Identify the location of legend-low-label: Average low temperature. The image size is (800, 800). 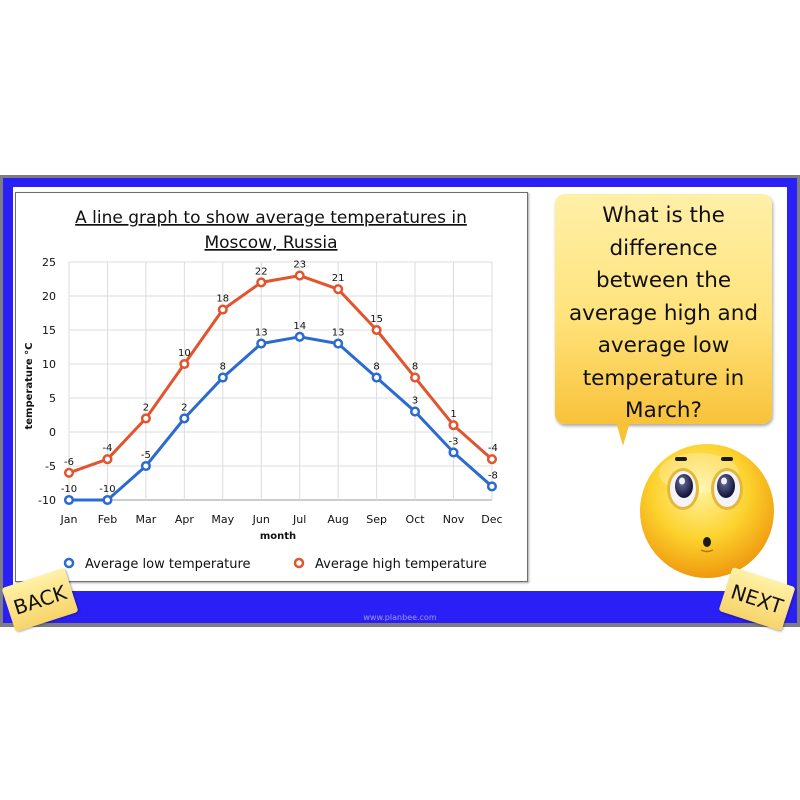
(168, 564).